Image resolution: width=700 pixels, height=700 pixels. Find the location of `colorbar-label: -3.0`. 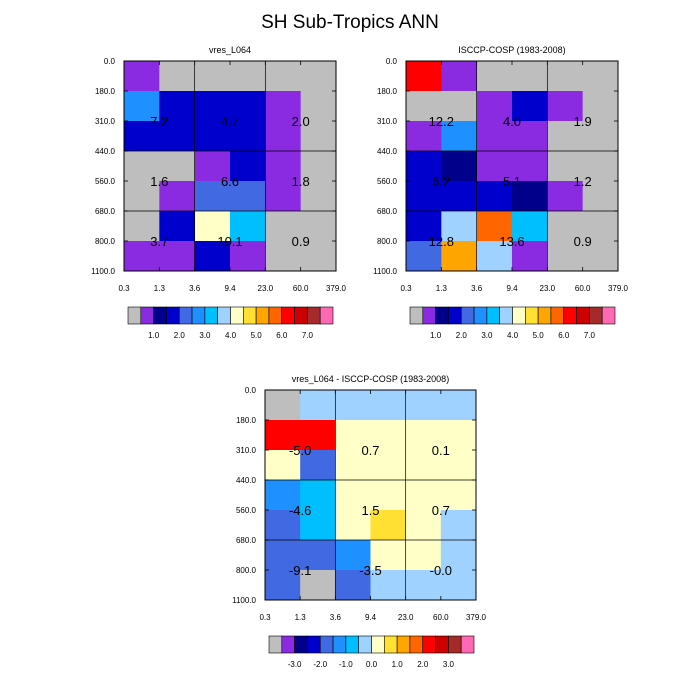

colorbar-label: -3.0 is located at coordinates (295, 664).